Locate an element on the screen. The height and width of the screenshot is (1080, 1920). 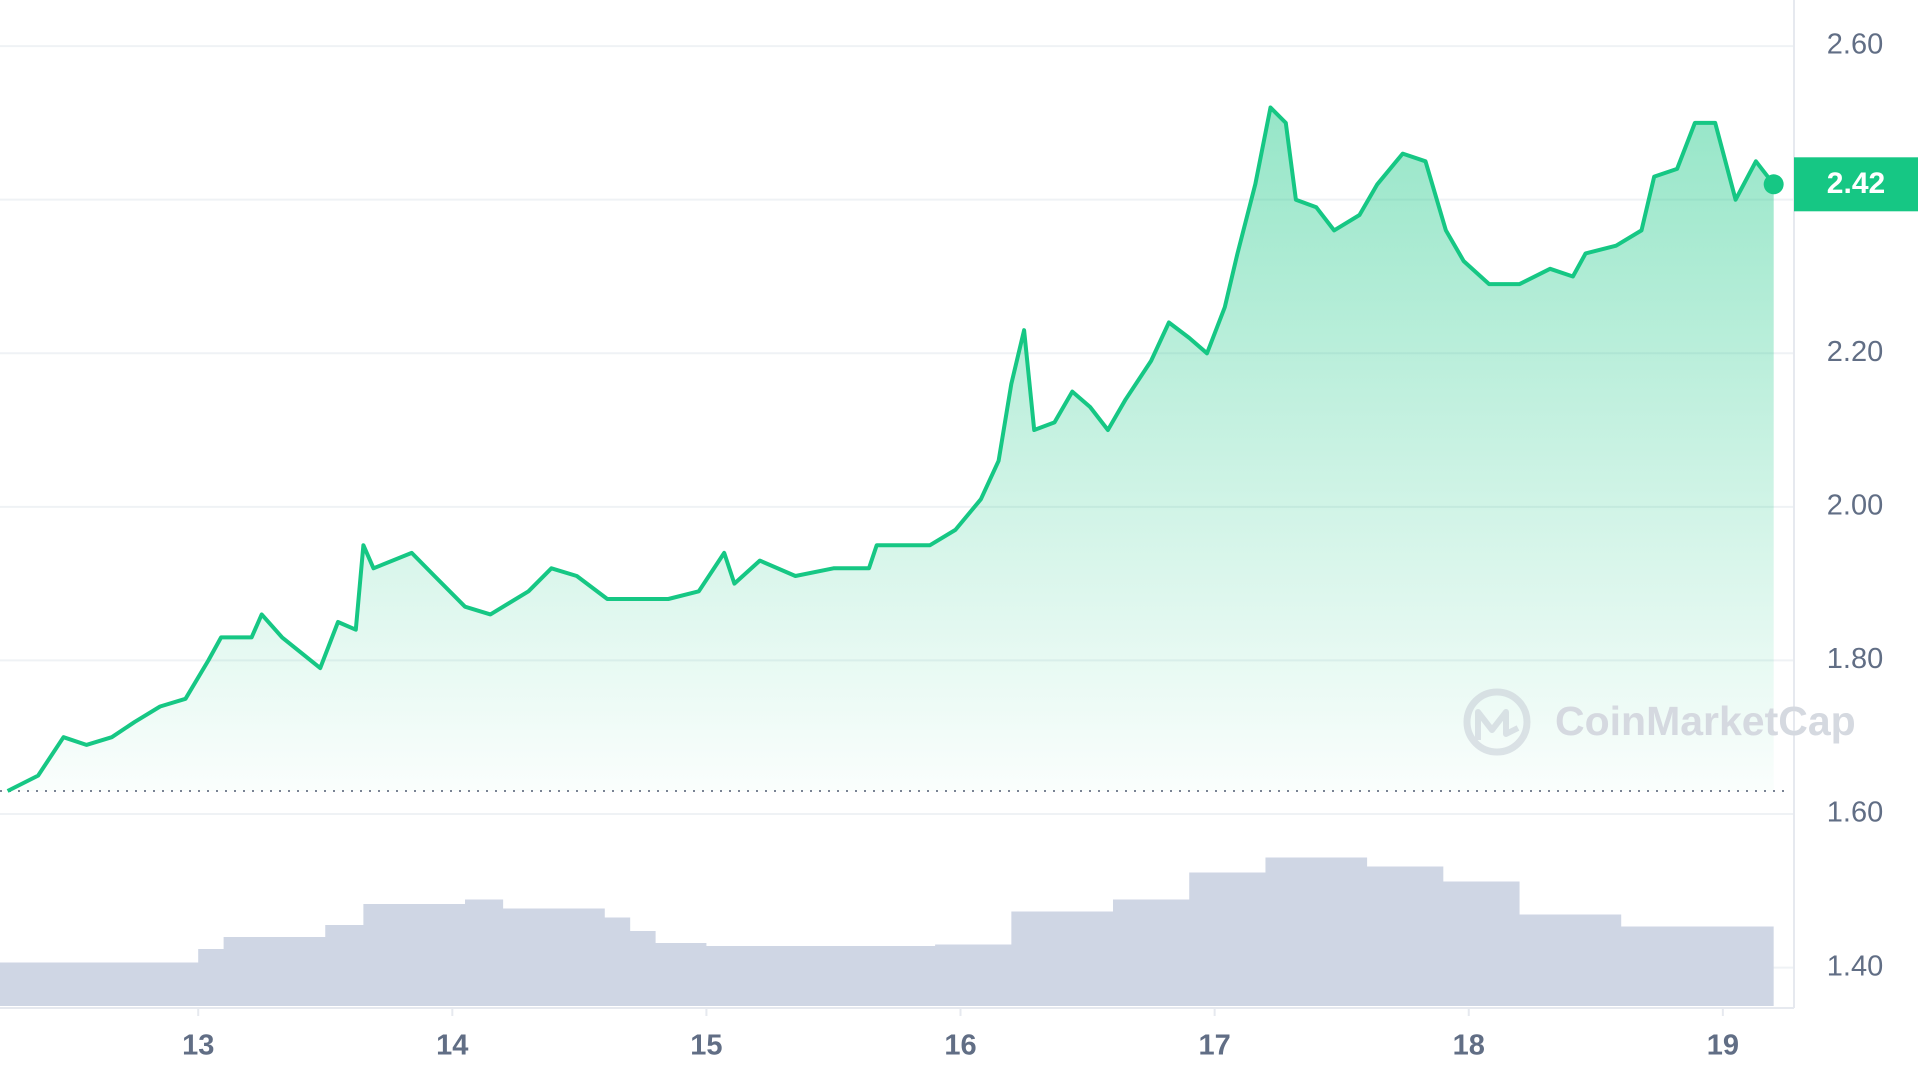
x-tick-label: 18 is located at coordinates (1469, 1046).